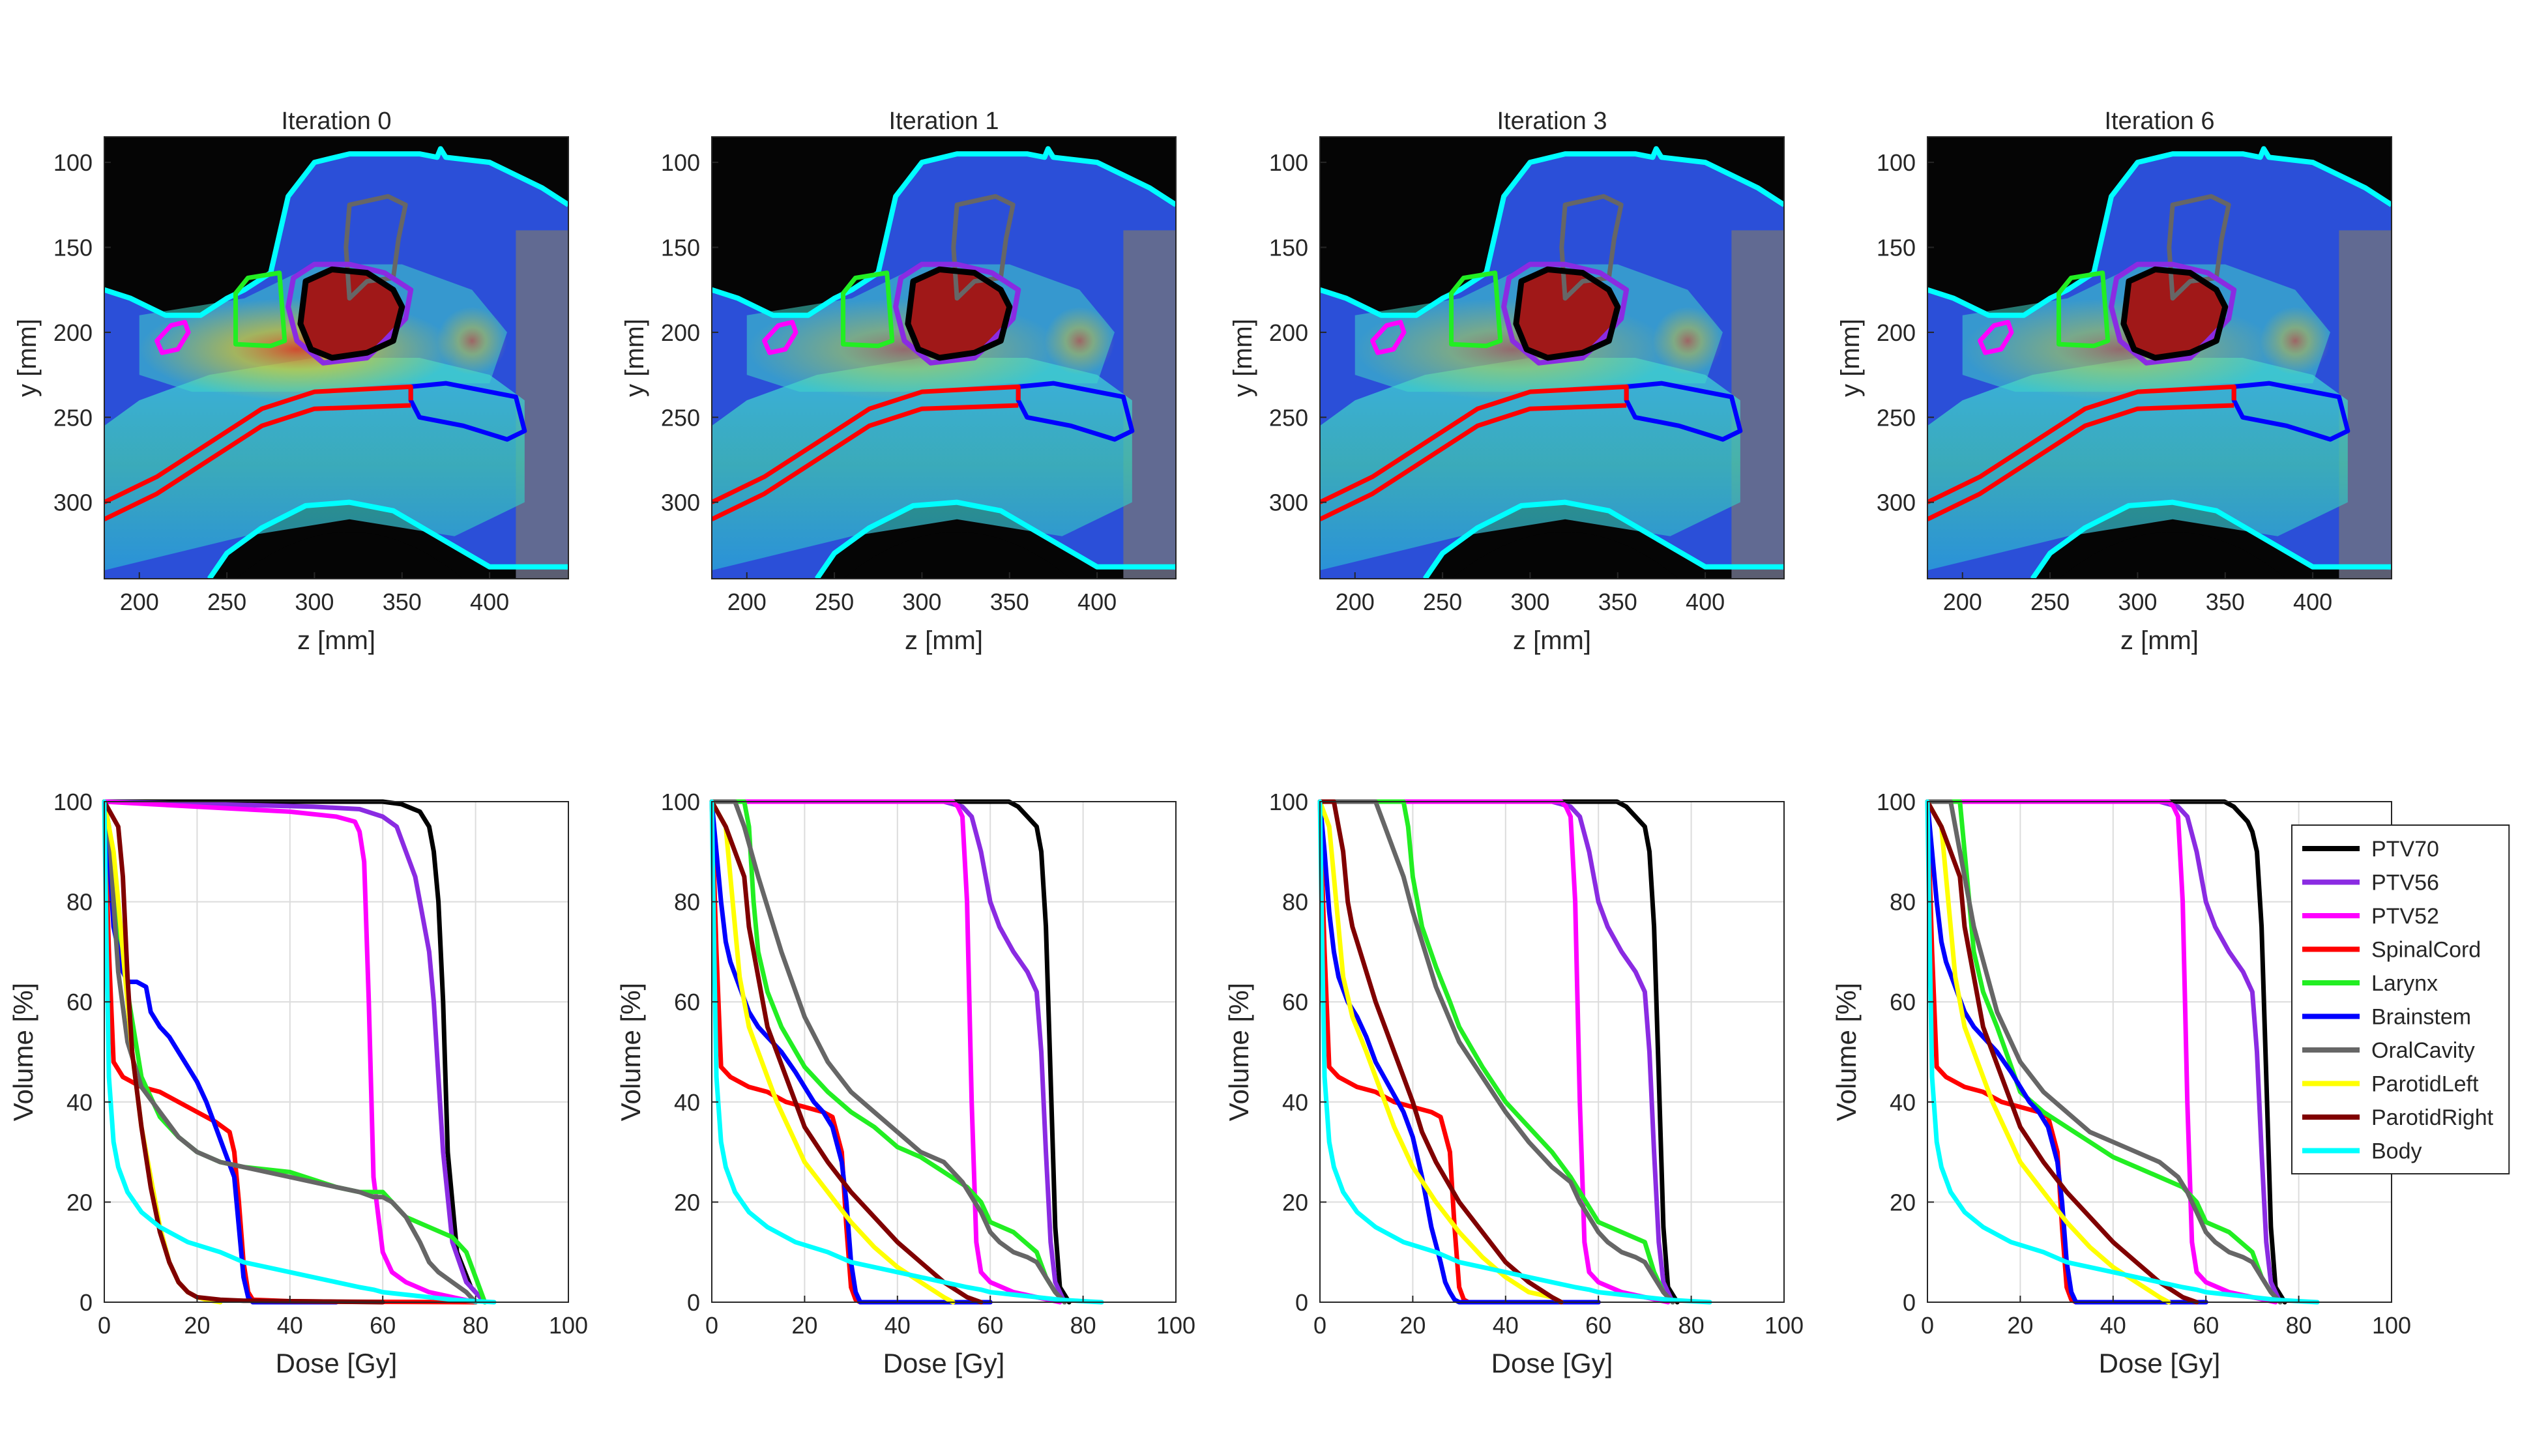  What do you see at coordinates (1565, 555) in the screenshot?
I see `oral-air-region` at bounding box center [1565, 555].